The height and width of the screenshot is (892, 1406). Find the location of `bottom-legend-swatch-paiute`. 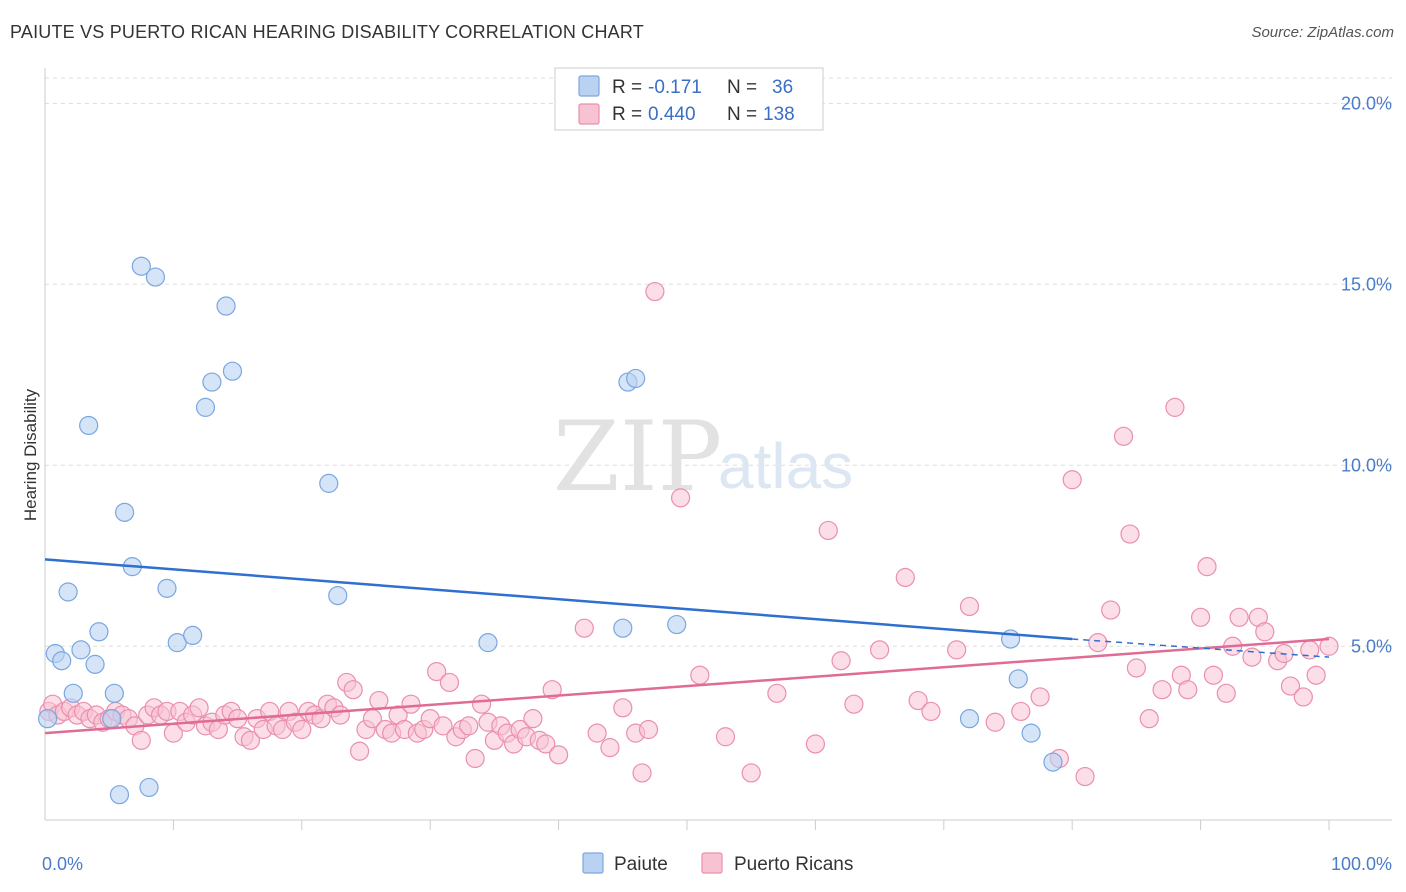

bottom-legend-swatch-paiute is located at coordinates (593, 863).